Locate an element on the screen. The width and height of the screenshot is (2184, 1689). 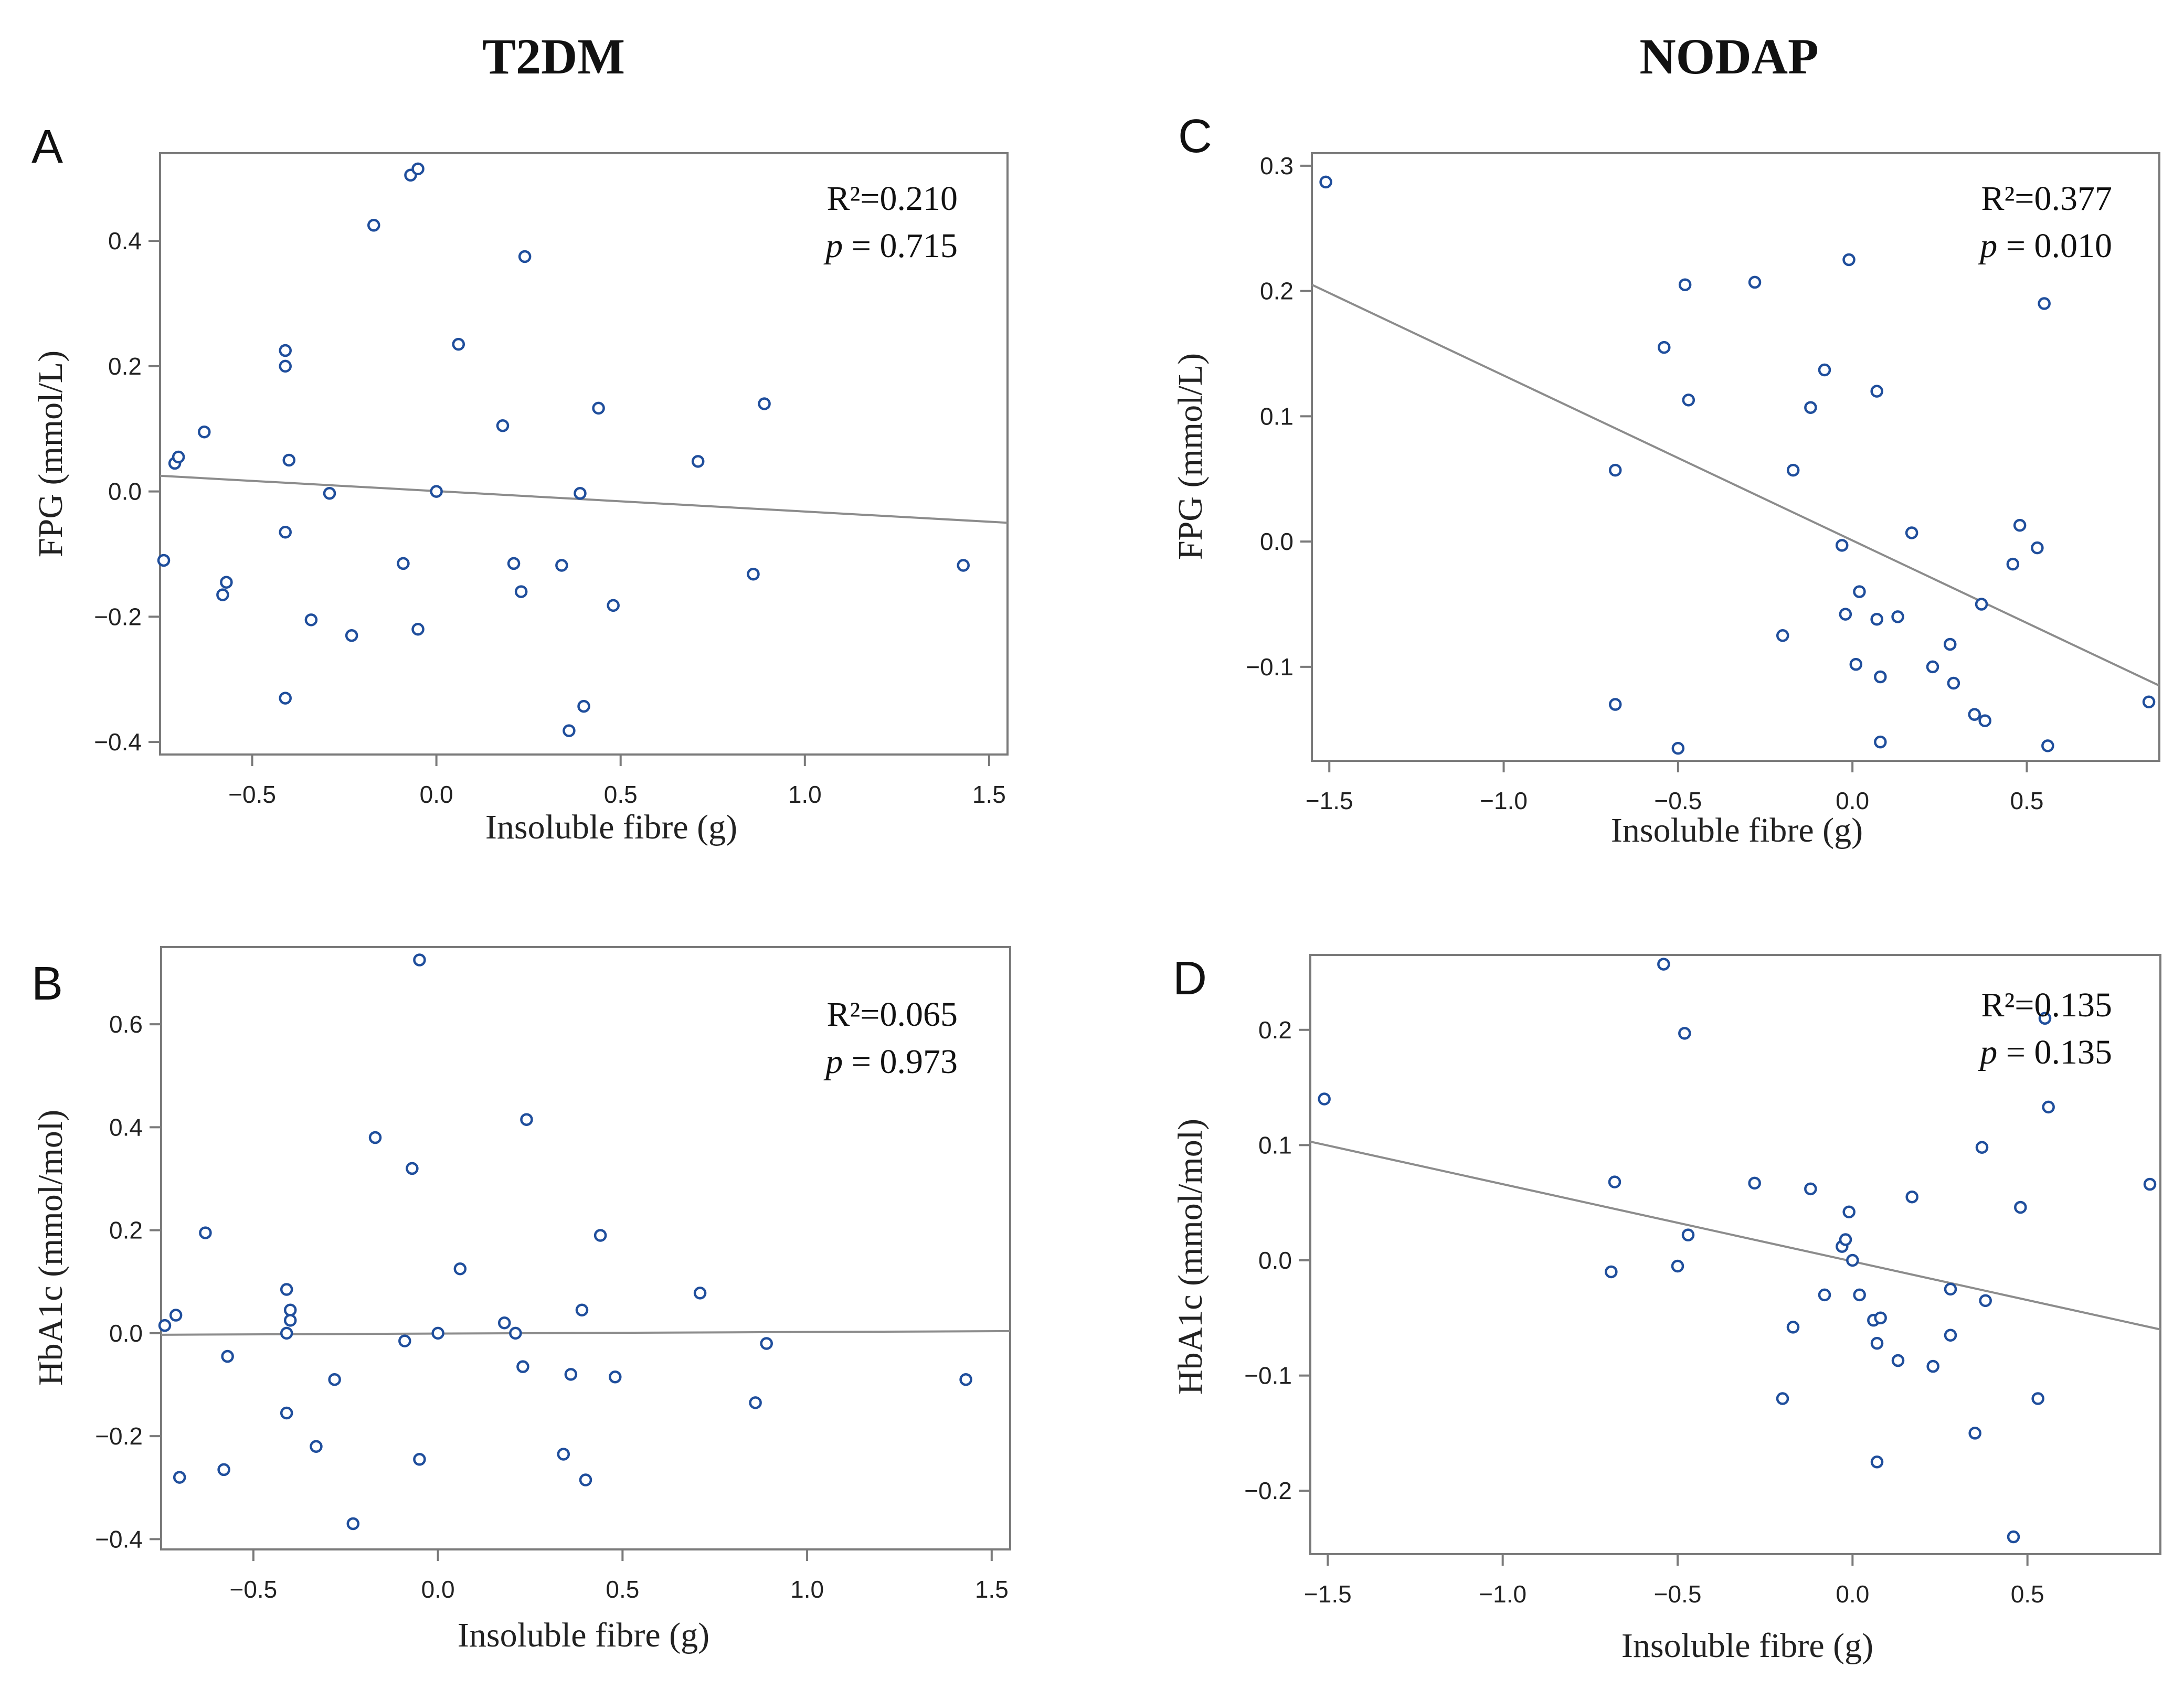
regression-line-d is located at coordinates (1735, 1236).